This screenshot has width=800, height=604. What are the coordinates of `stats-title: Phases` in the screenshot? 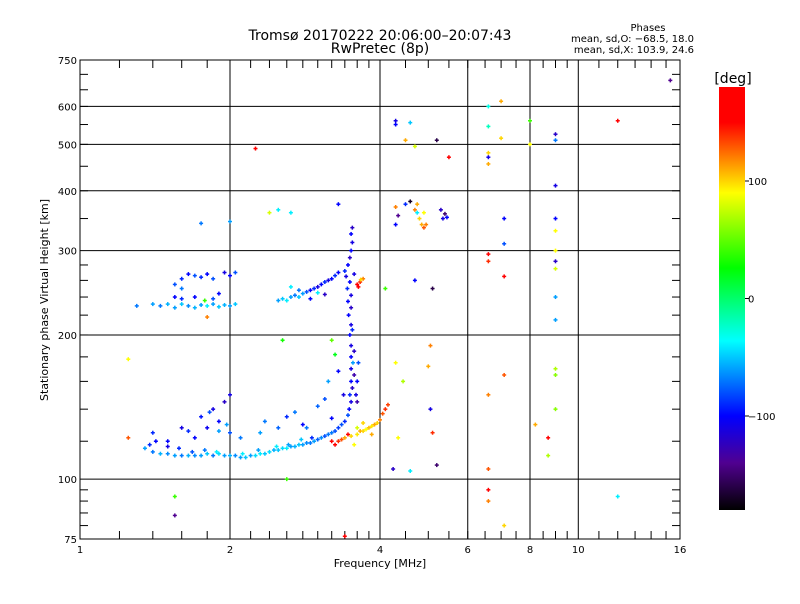 It's located at (647, 28).